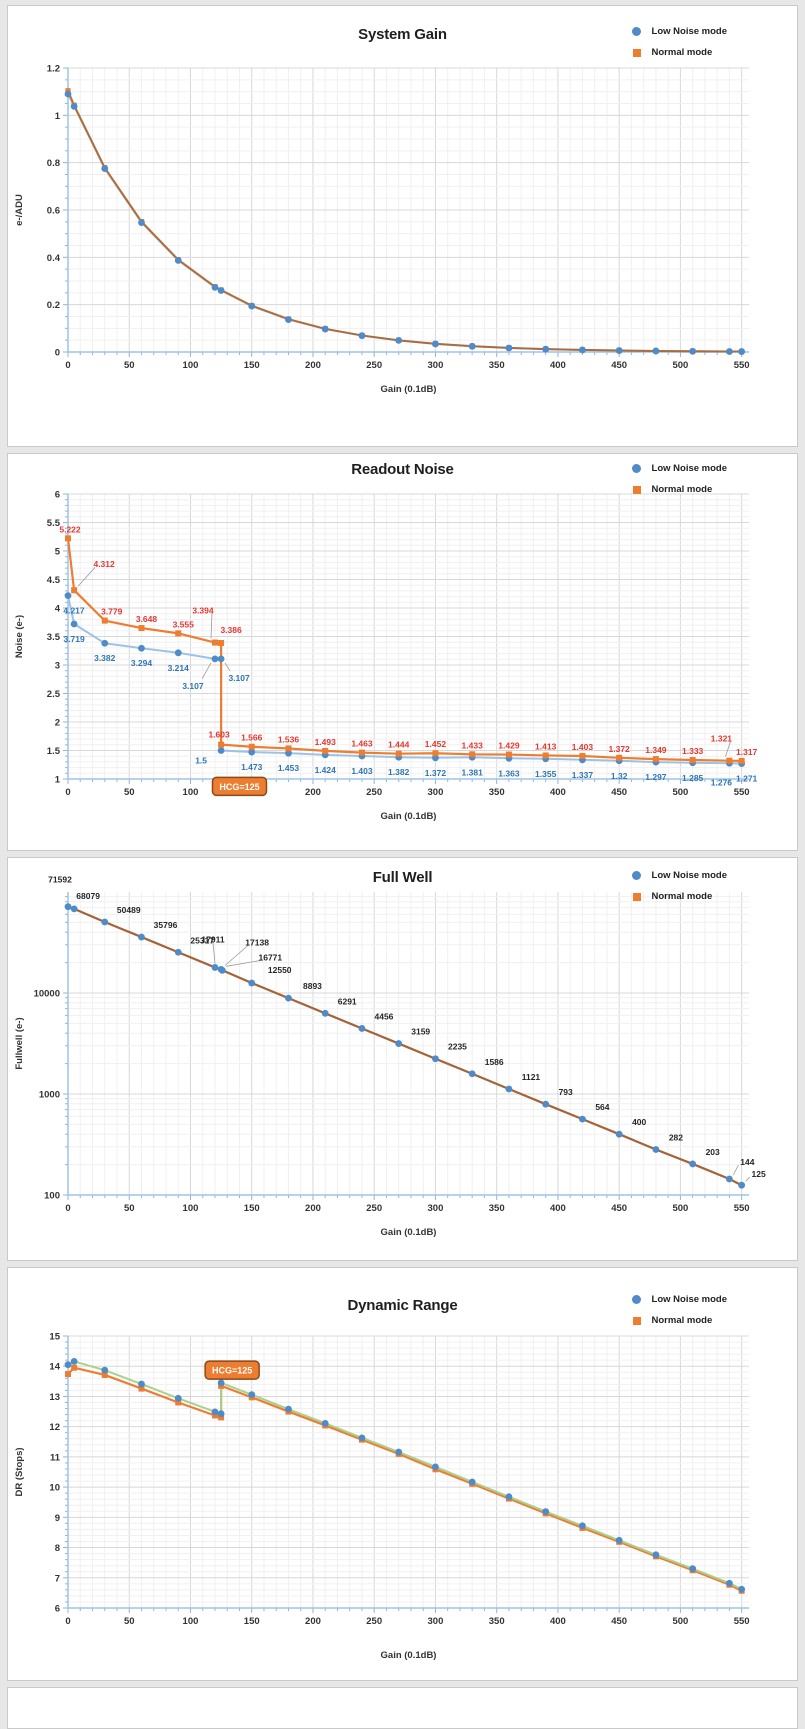  Describe the element at coordinates (347, 1001) in the screenshot. I see `svg-text: 6291` at that location.